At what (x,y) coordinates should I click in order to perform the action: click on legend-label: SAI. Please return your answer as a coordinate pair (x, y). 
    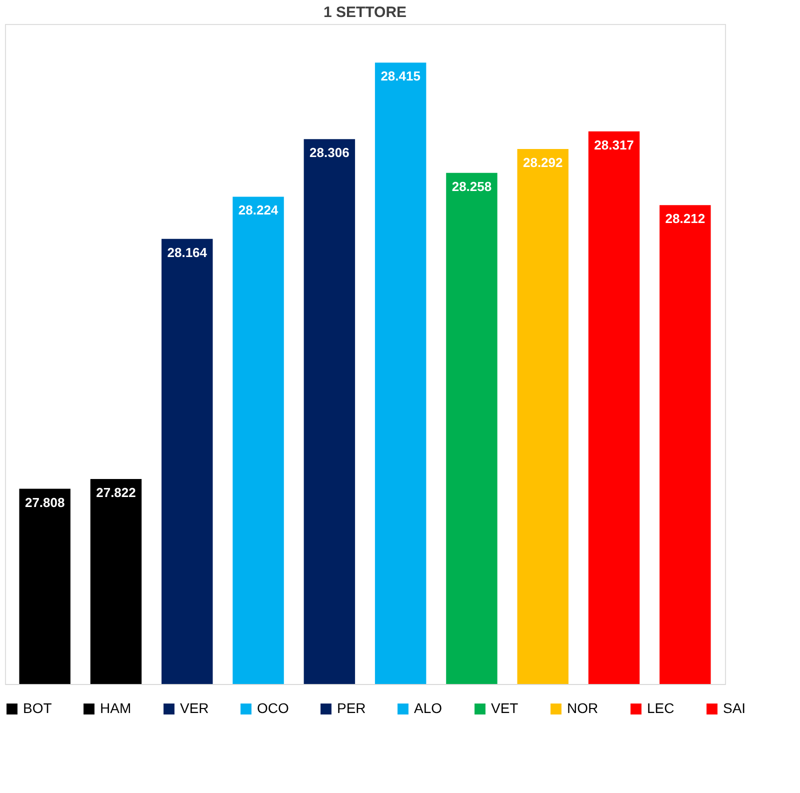
    Looking at the image, I should click on (734, 708).